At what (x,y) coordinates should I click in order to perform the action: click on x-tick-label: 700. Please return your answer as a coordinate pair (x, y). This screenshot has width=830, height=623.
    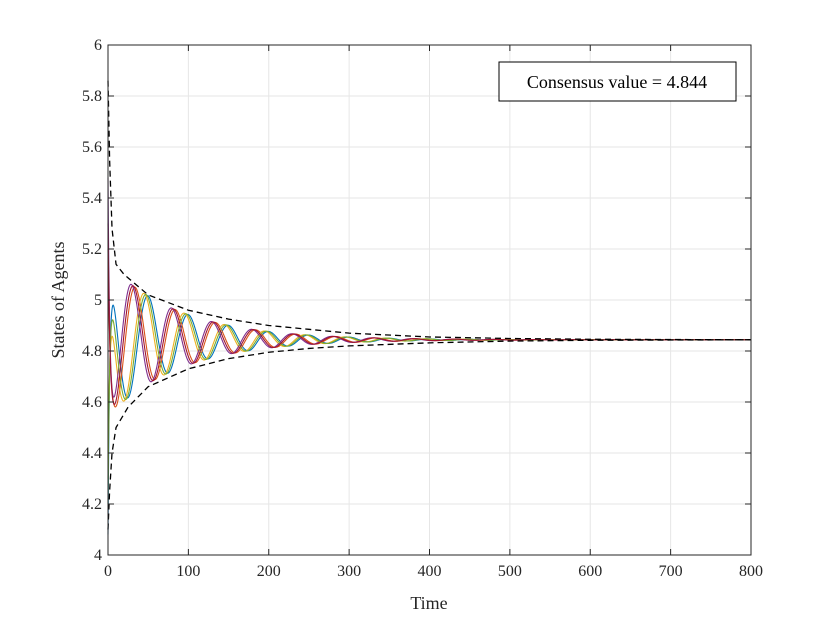
    Looking at the image, I should click on (671, 571).